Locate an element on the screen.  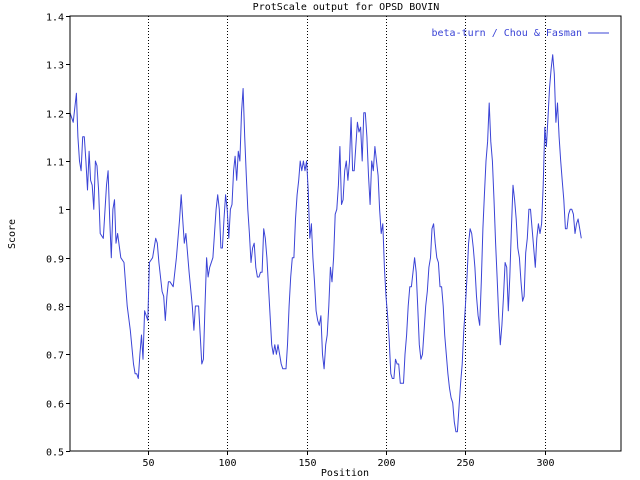
y-axis-label: Score is located at coordinates (12, 234).